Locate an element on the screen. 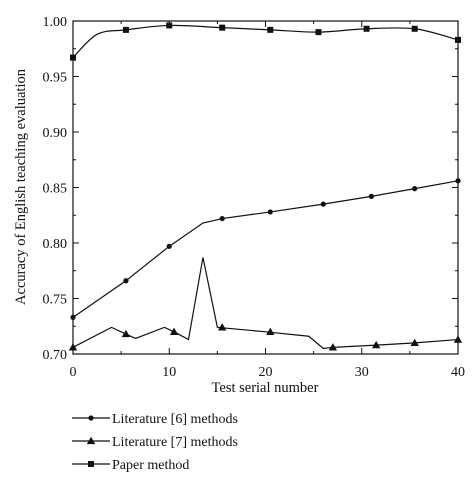 The width and height of the screenshot is (474, 488). x-tick-label: 40 is located at coordinates (458, 372).